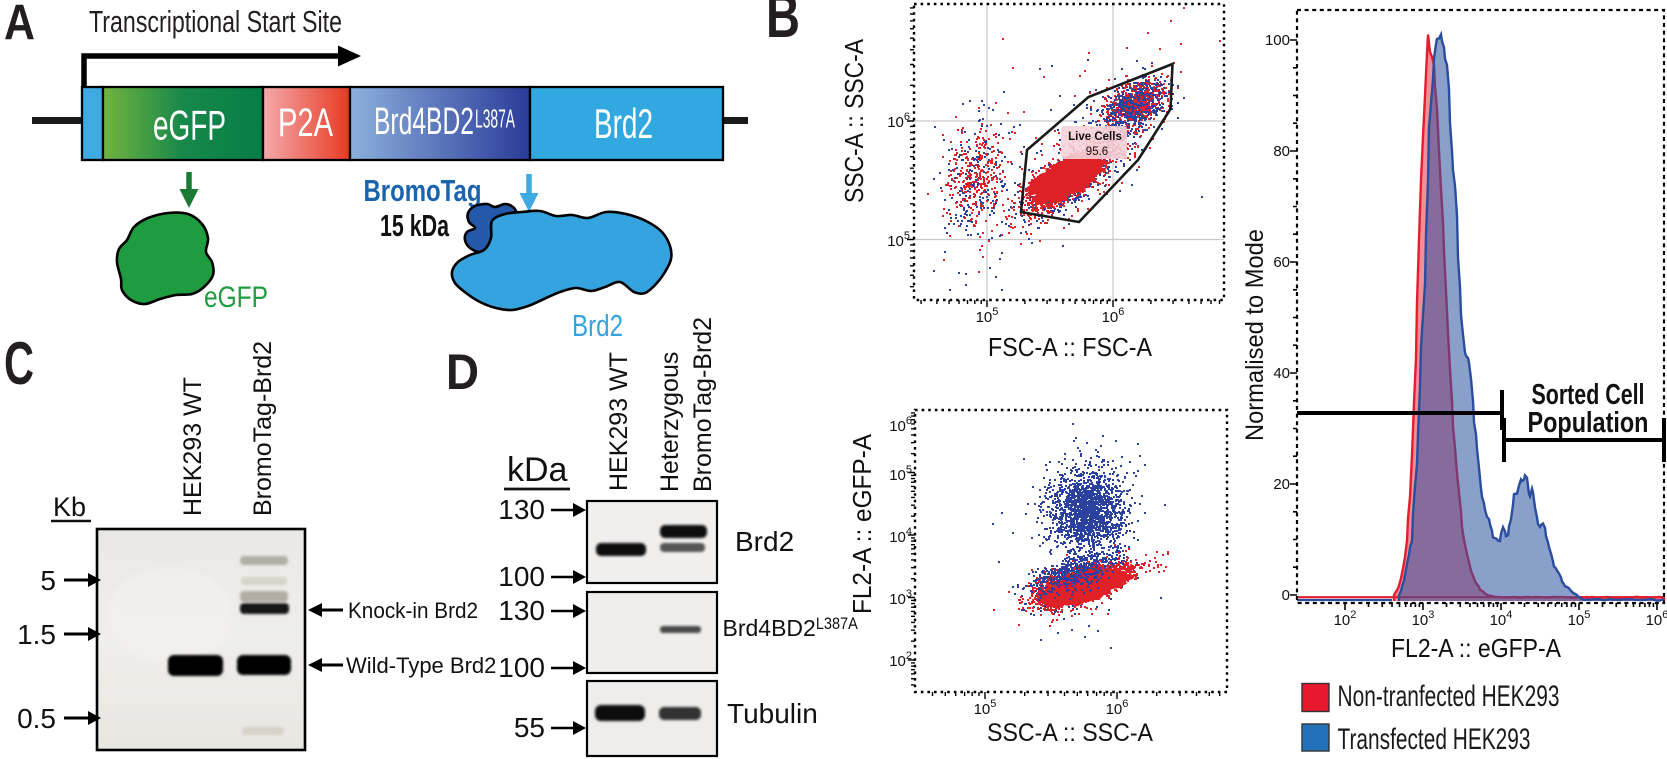 Image resolution: width=1667 pixels, height=759 pixels. I want to click on svg-text: 0, so click(1286, 595).